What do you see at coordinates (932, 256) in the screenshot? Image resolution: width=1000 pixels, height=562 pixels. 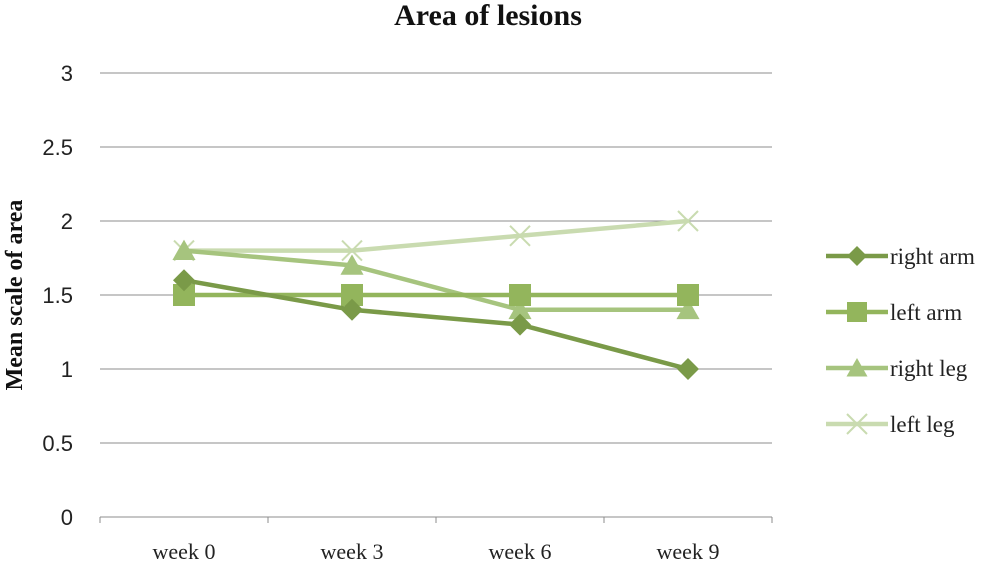 I see `legend-label: right arm` at bounding box center [932, 256].